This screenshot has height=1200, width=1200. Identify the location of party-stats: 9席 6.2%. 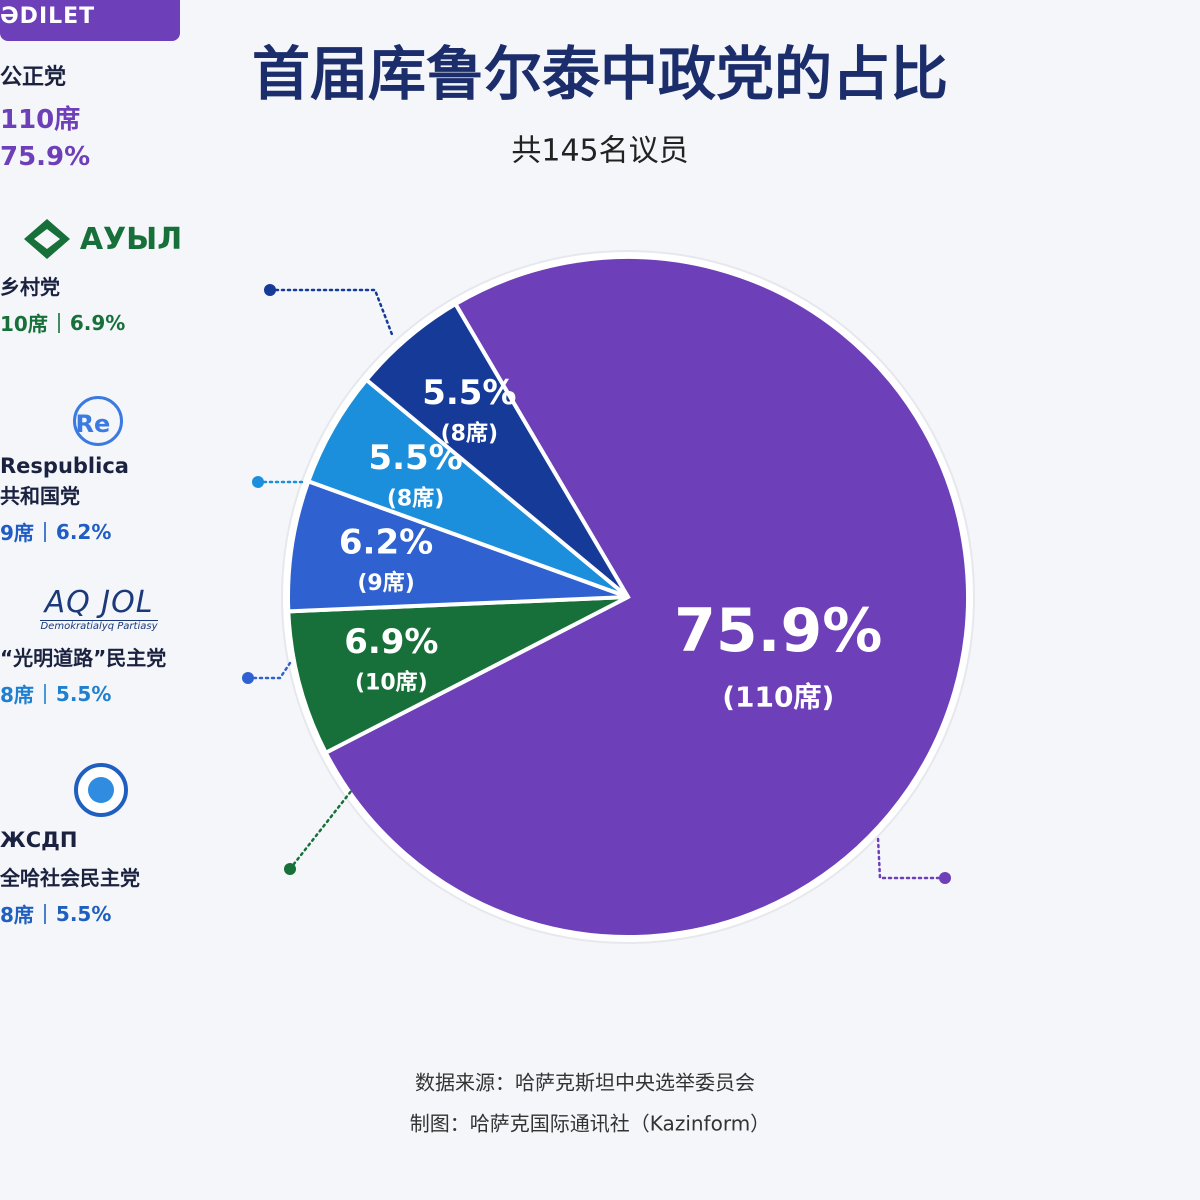
(97, 531).